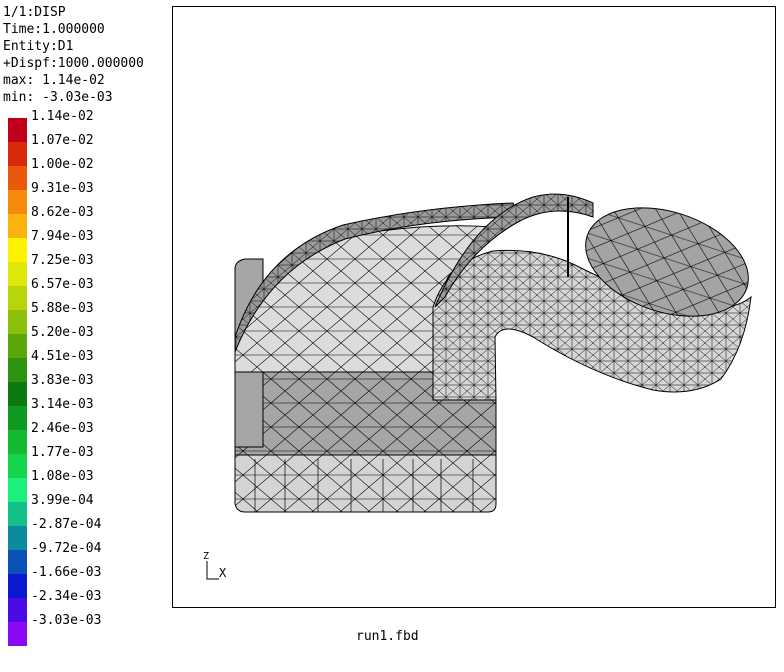 The image size is (784, 672). Describe the element at coordinates (58, 97) in the screenshot. I see `min-label: min: -3.03e-03` at that location.